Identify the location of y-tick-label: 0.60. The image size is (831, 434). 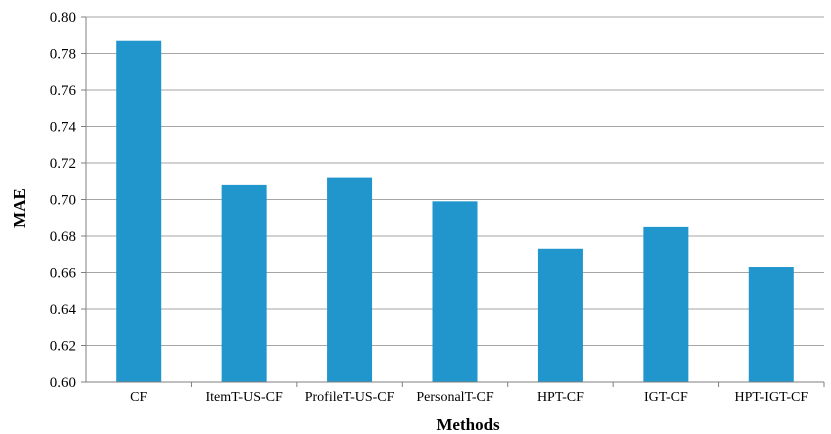
(63, 383).